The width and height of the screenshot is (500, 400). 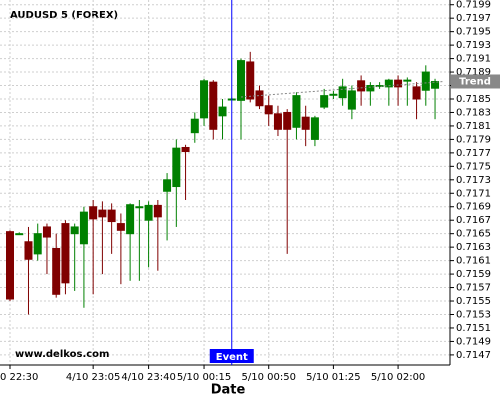 What do you see at coordinates (62, 354) in the screenshot?
I see `watermark: www.delkos.com` at bounding box center [62, 354].